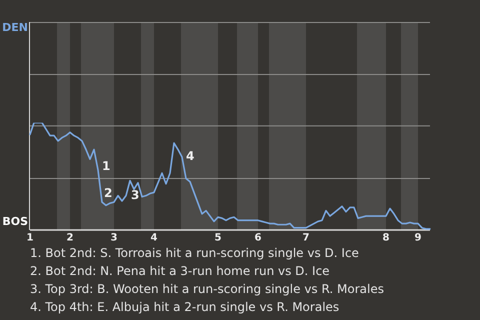 The height and width of the screenshot is (320, 480). What do you see at coordinates (258, 238) in the screenshot?
I see `x-tick-label: 6` at bounding box center [258, 238].